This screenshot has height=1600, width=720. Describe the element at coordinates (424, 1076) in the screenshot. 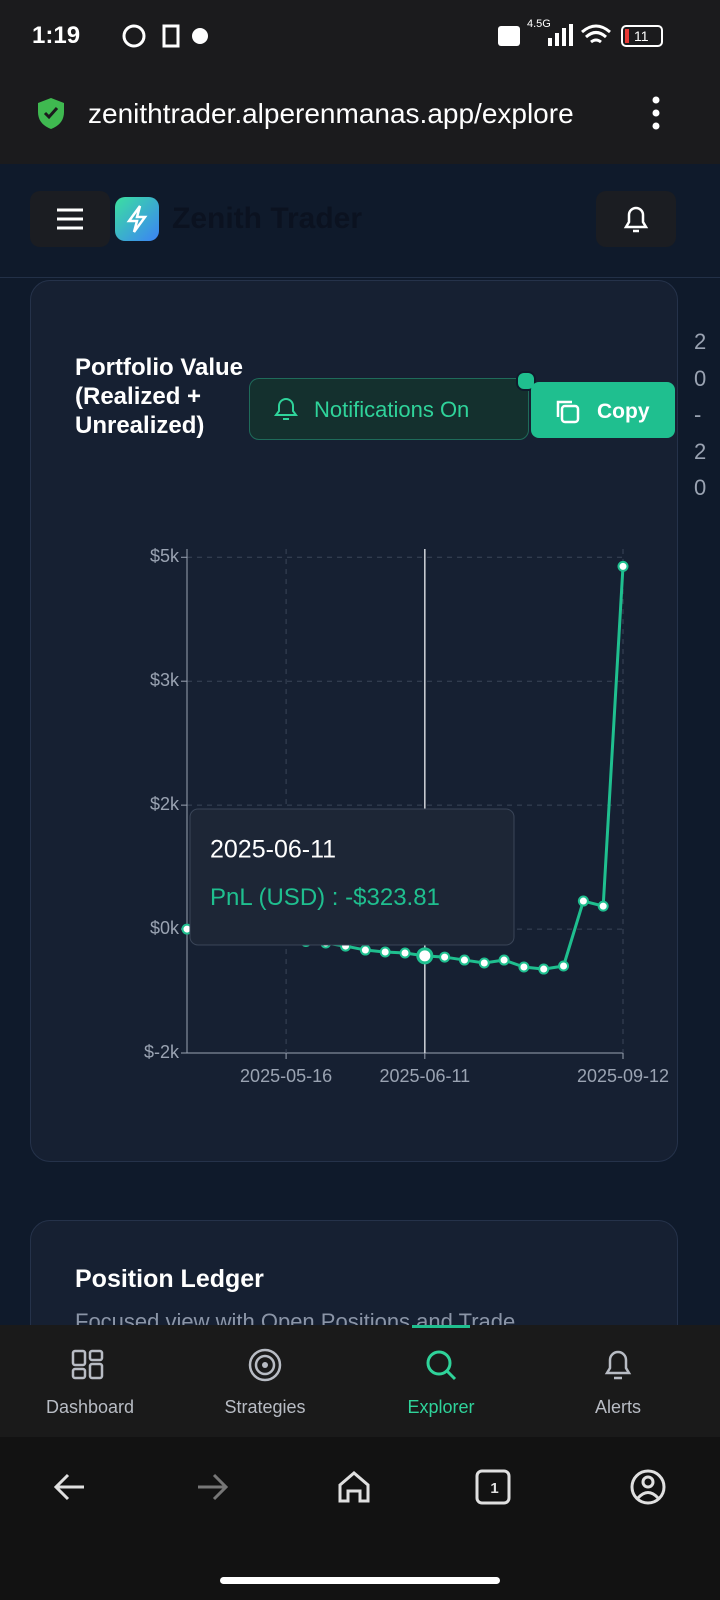

I see `x-tick-label: 2025-06-11` at that location.